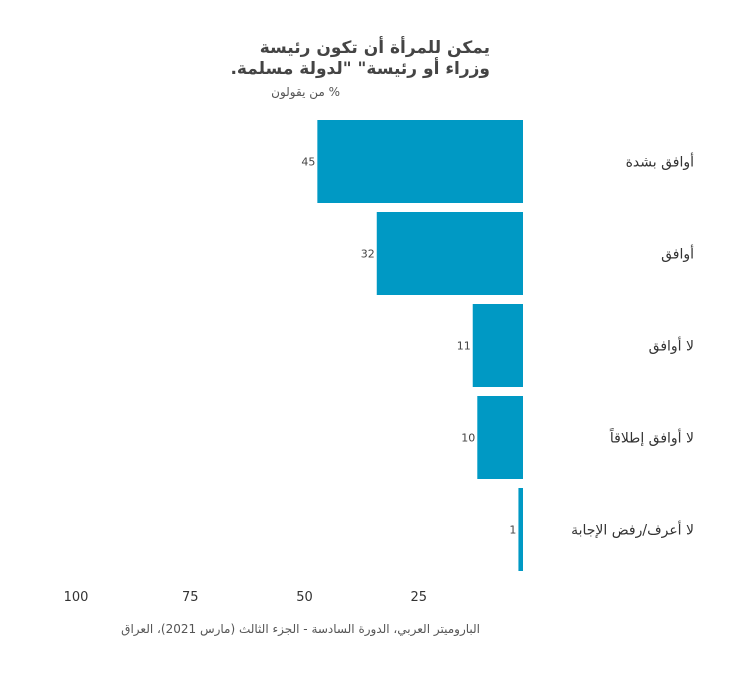  What do you see at coordinates (660, 162) in the screenshot?
I see `category-label-0: أوافق بشدة` at bounding box center [660, 162].